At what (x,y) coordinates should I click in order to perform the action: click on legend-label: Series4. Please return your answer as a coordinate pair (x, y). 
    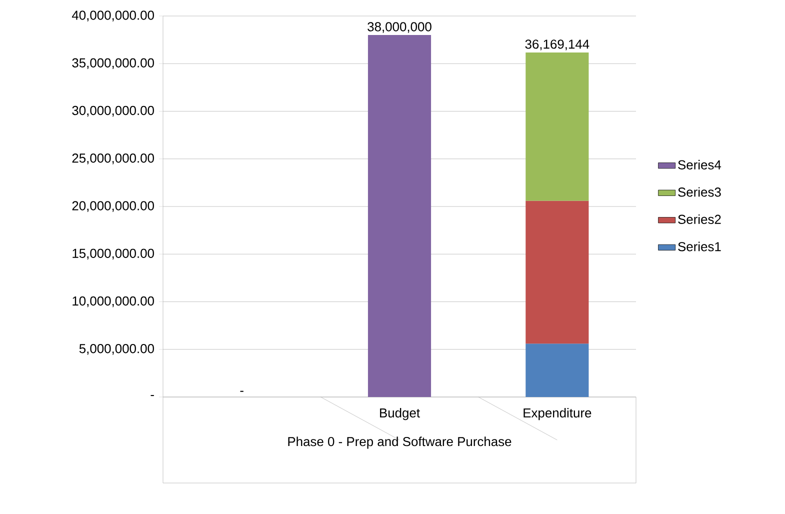
    Looking at the image, I should click on (700, 165).